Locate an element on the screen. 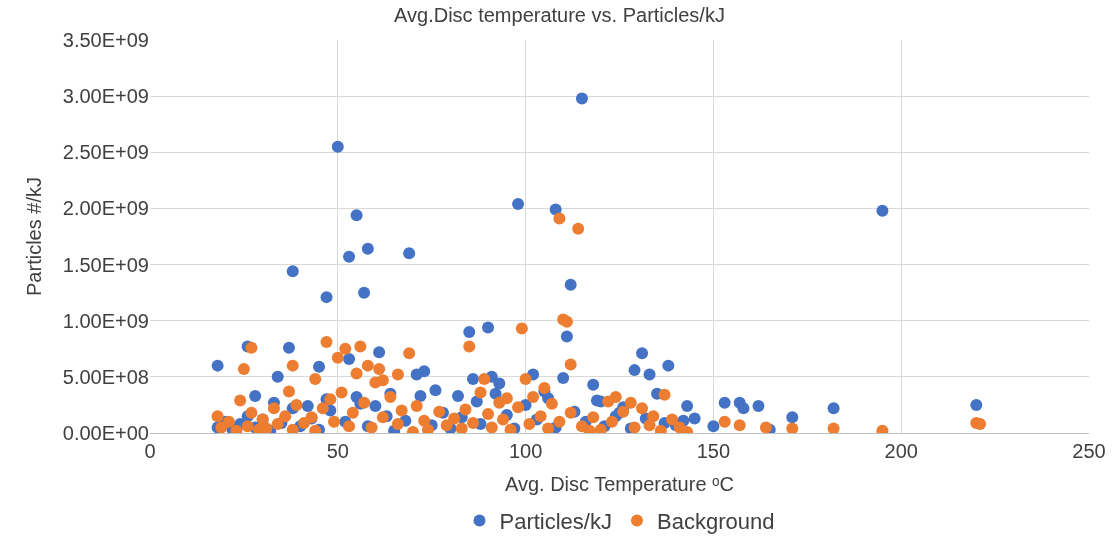 This screenshot has height=554, width=1119. y-tick-label: 1.50E+09 is located at coordinates (105, 264).